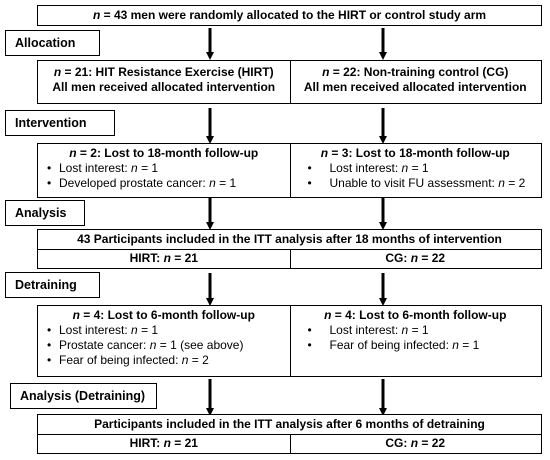 Image resolution: width=550 pixels, height=460 pixels. What do you see at coordinates (167, 315) in the screenshot?
I see `lost-6-hirt-title: = 4: Lost to 6-month follow-up` at bounding box center [167, 315].